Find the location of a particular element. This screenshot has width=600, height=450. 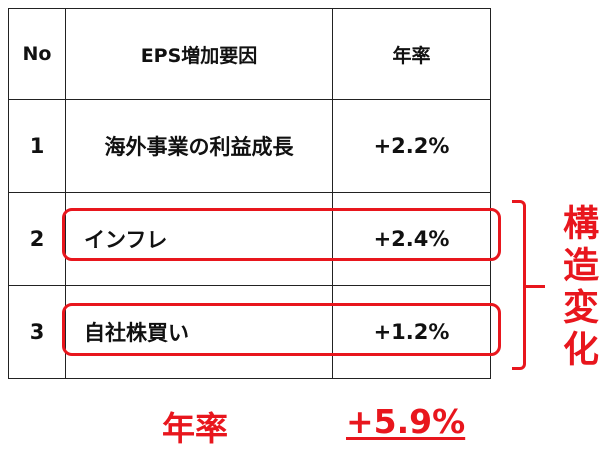

header-factor: EPS増加要因 is located at coordinates (199, 54).